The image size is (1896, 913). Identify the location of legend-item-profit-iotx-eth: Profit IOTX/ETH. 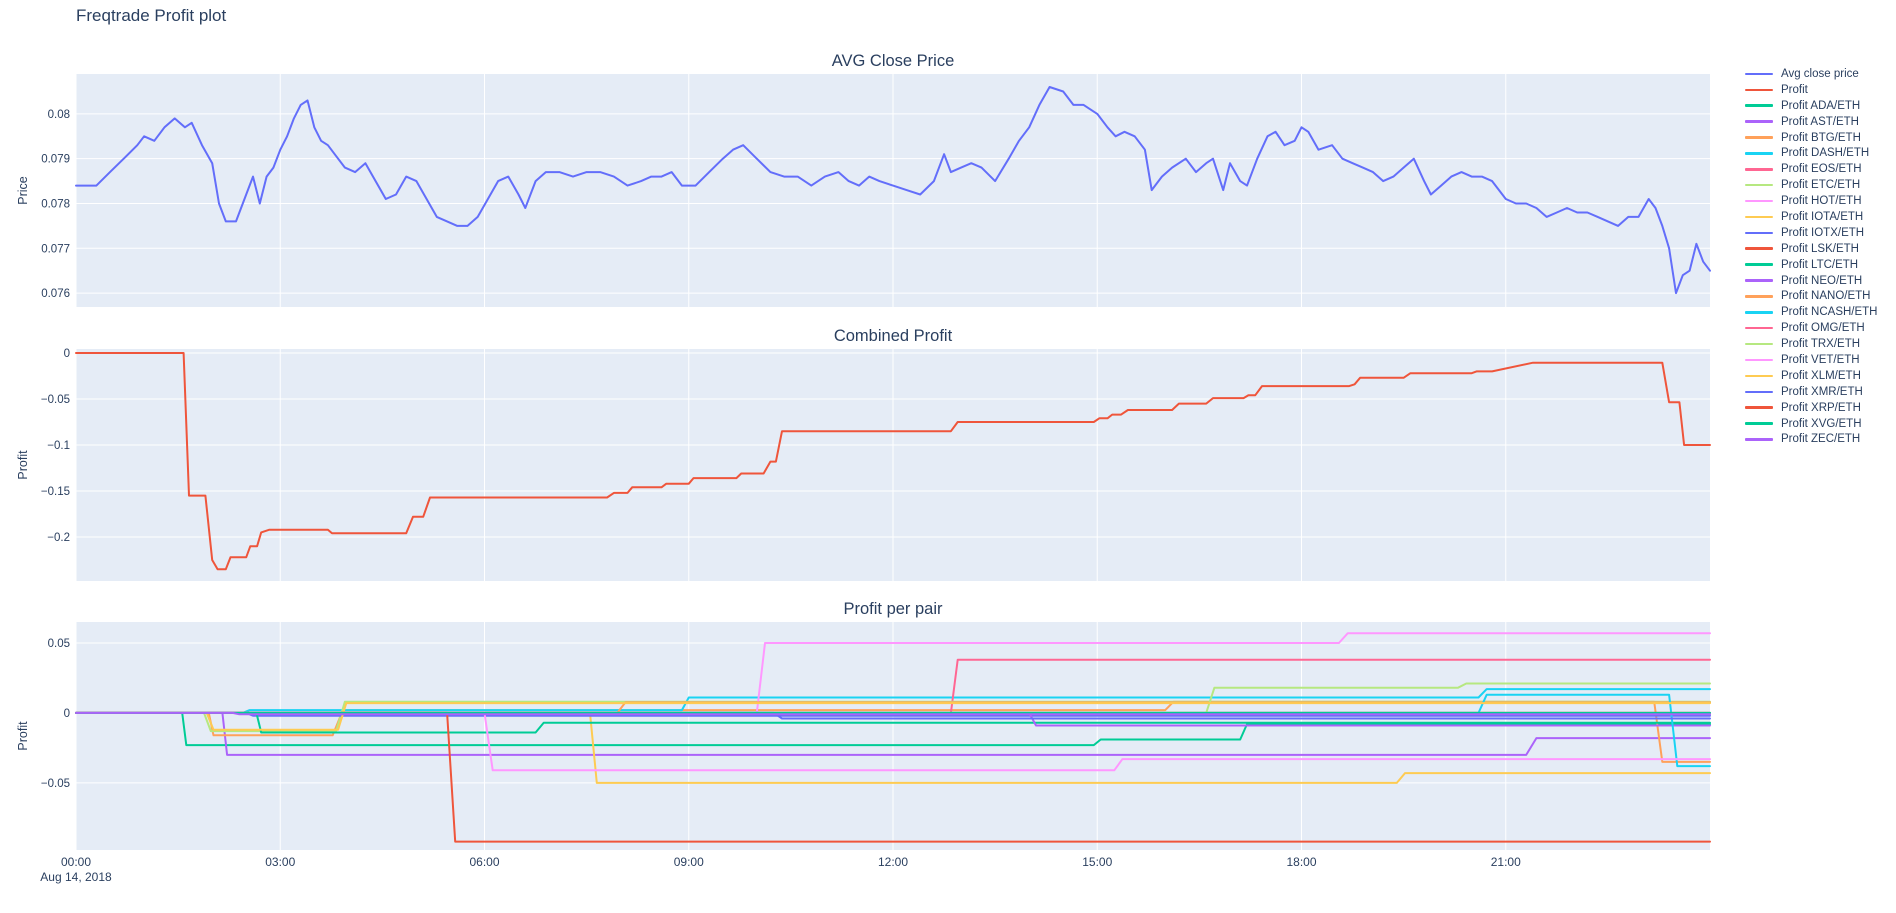
(1811, 233).